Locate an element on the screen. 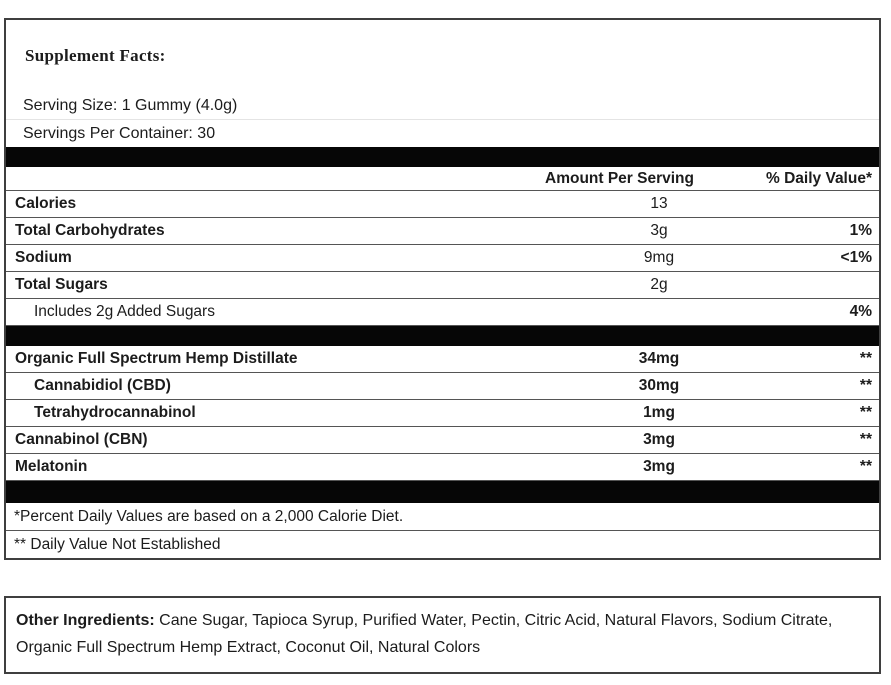 This screenshot has height=685, width=891. row-label: Sodium is located at coordinates (43, 257).